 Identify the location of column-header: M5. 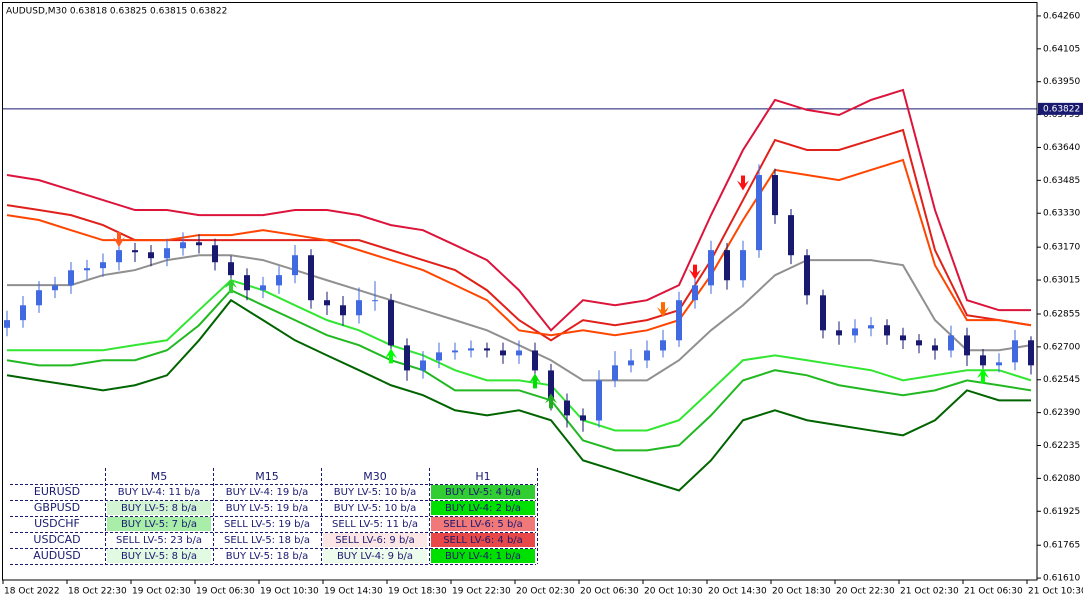
(159, 476).